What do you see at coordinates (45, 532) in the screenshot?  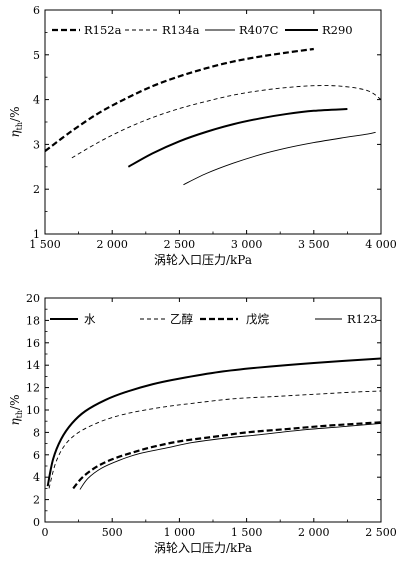 I see `x-tick-label: 0` at bounding box center [45, 532].